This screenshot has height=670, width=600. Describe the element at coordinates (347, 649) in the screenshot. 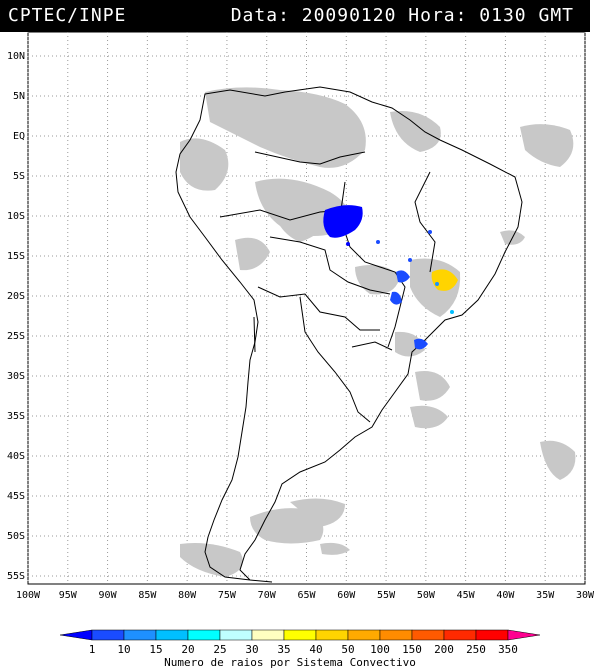

I see `colorbar-label: 50` at that location.